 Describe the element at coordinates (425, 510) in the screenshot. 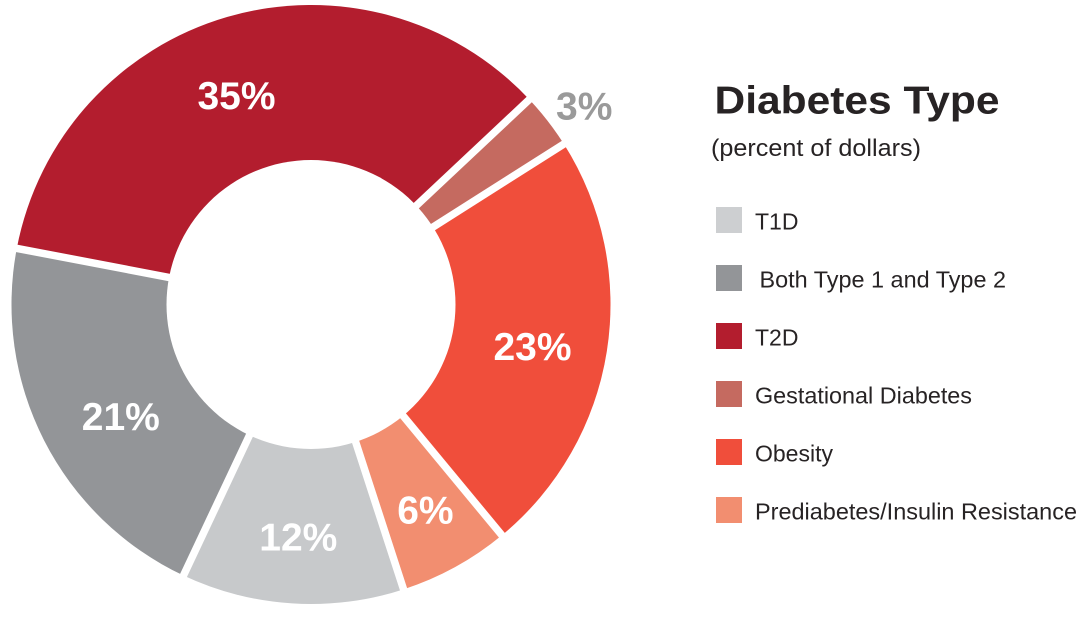

I see `svg-text: 6%` at that location.